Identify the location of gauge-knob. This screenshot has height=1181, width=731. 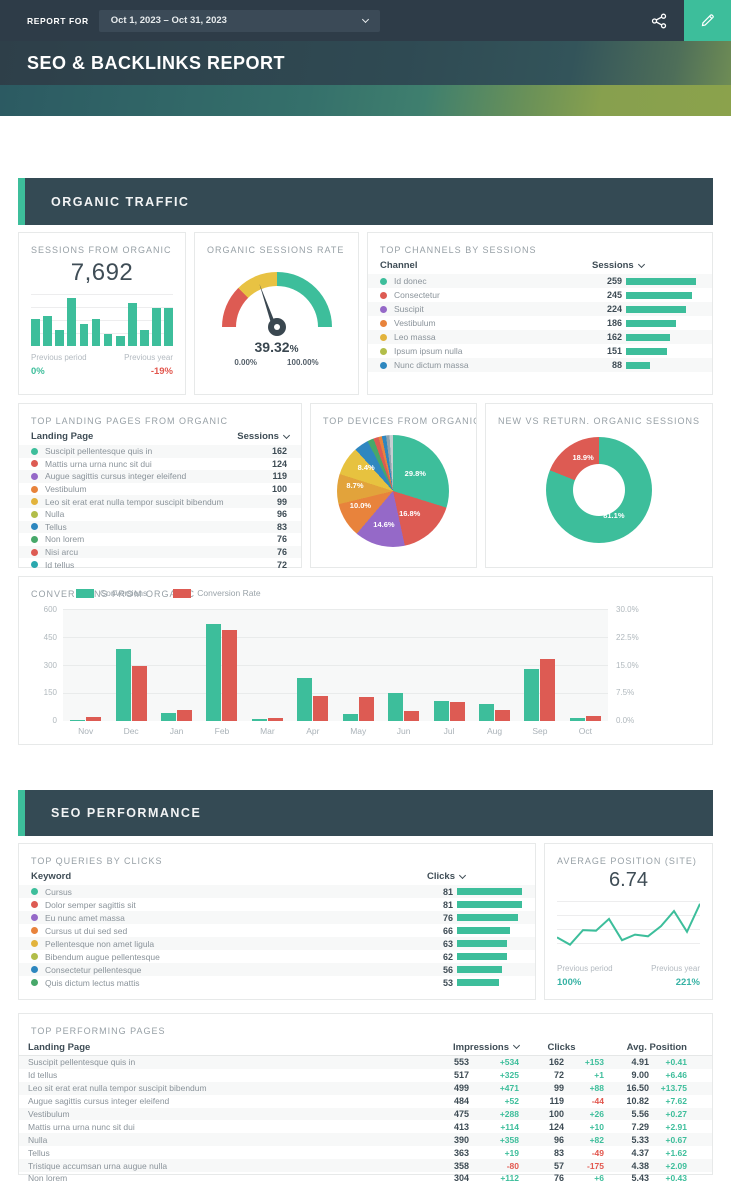
(276, 327).